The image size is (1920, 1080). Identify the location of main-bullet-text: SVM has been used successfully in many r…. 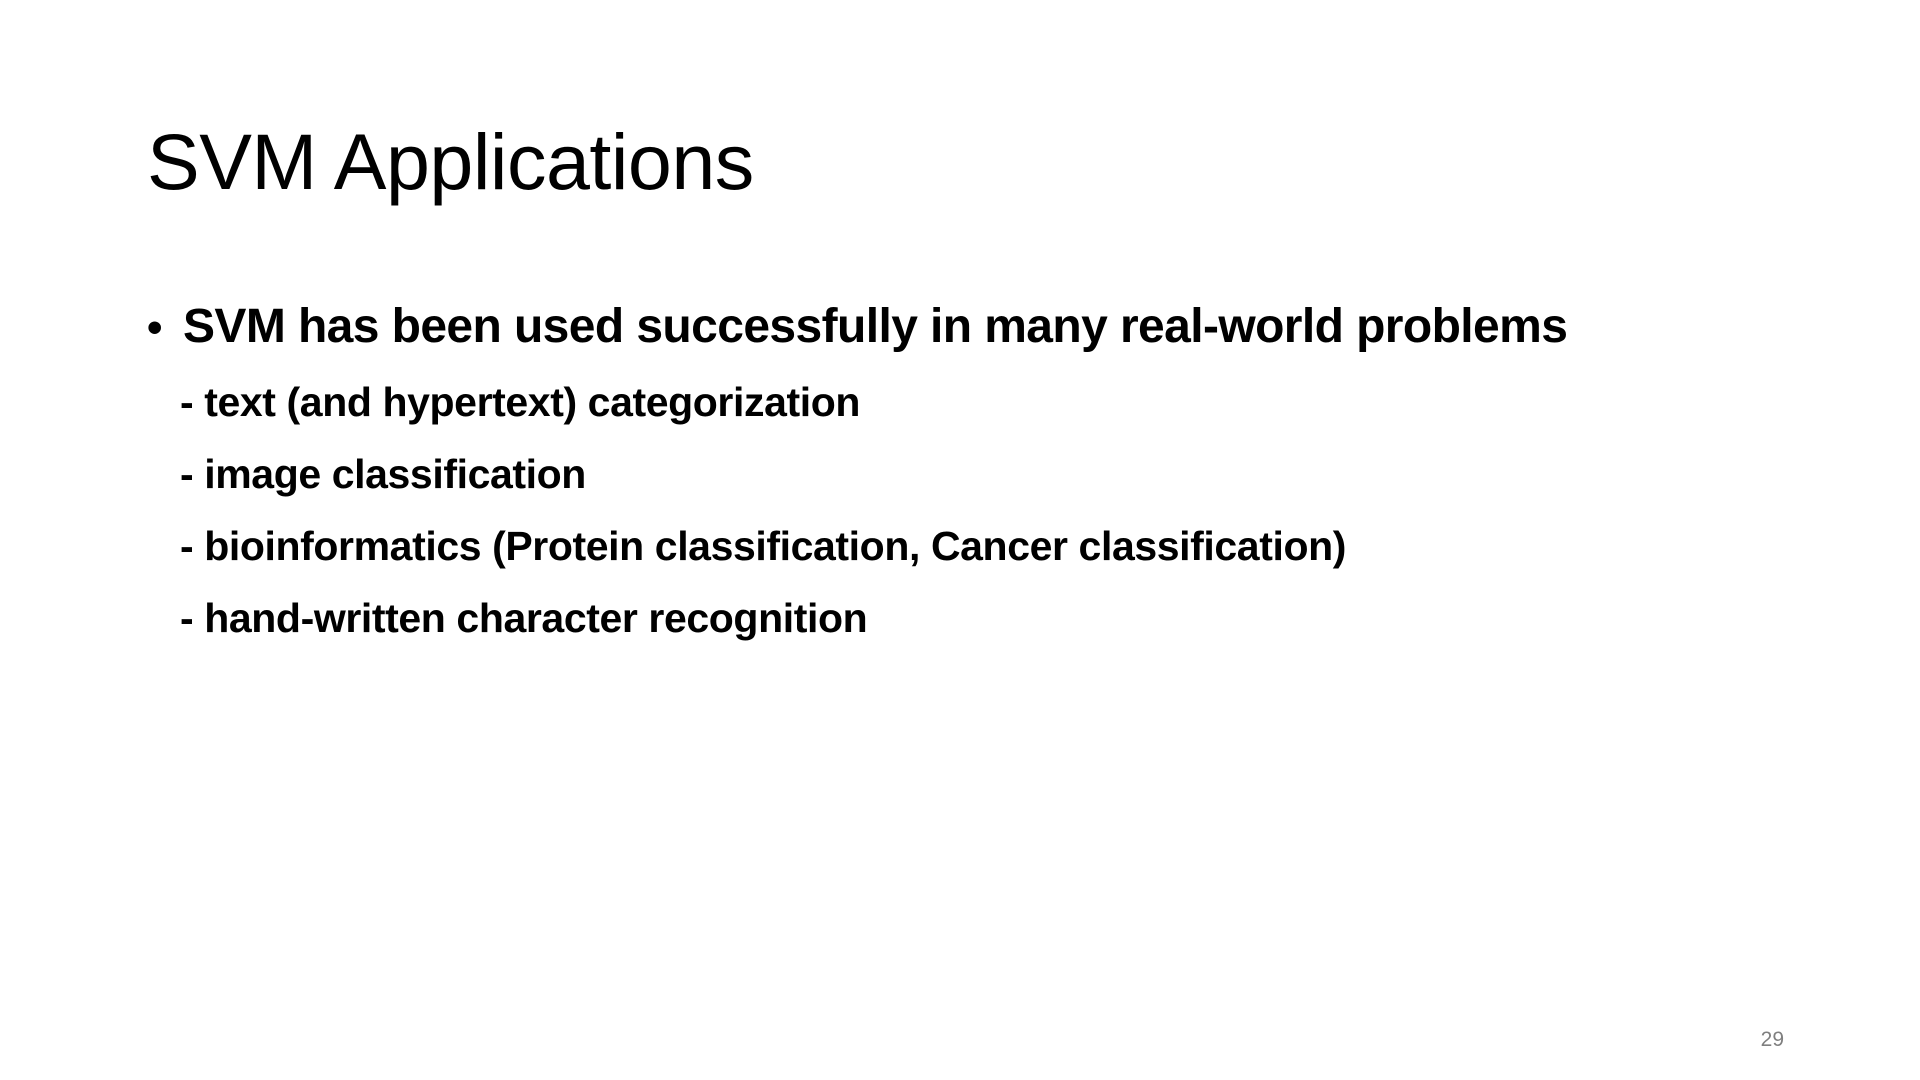
(875, 326).